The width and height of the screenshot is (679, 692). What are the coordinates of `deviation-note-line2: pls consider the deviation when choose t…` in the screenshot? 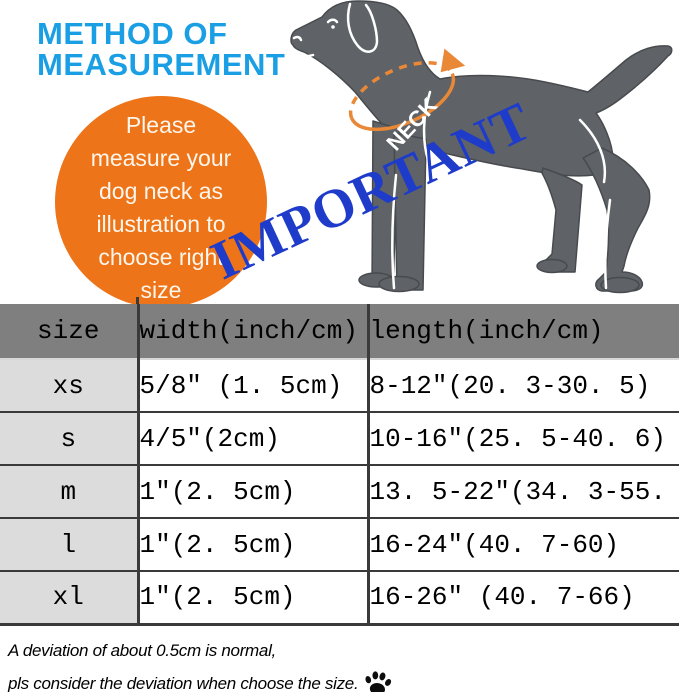 It's located at (183, 683).